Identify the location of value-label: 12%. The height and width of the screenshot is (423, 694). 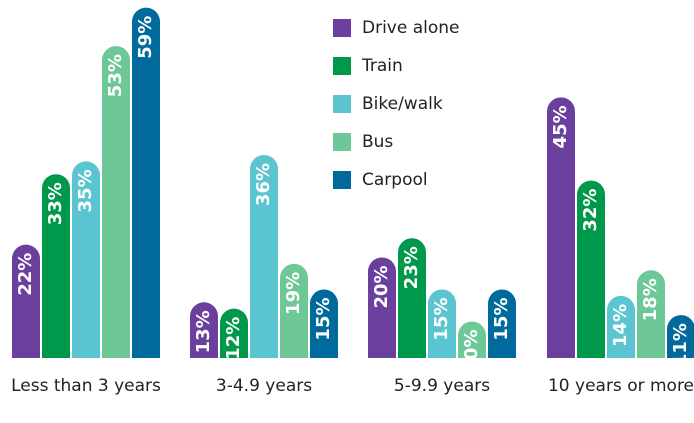
(233, 338).